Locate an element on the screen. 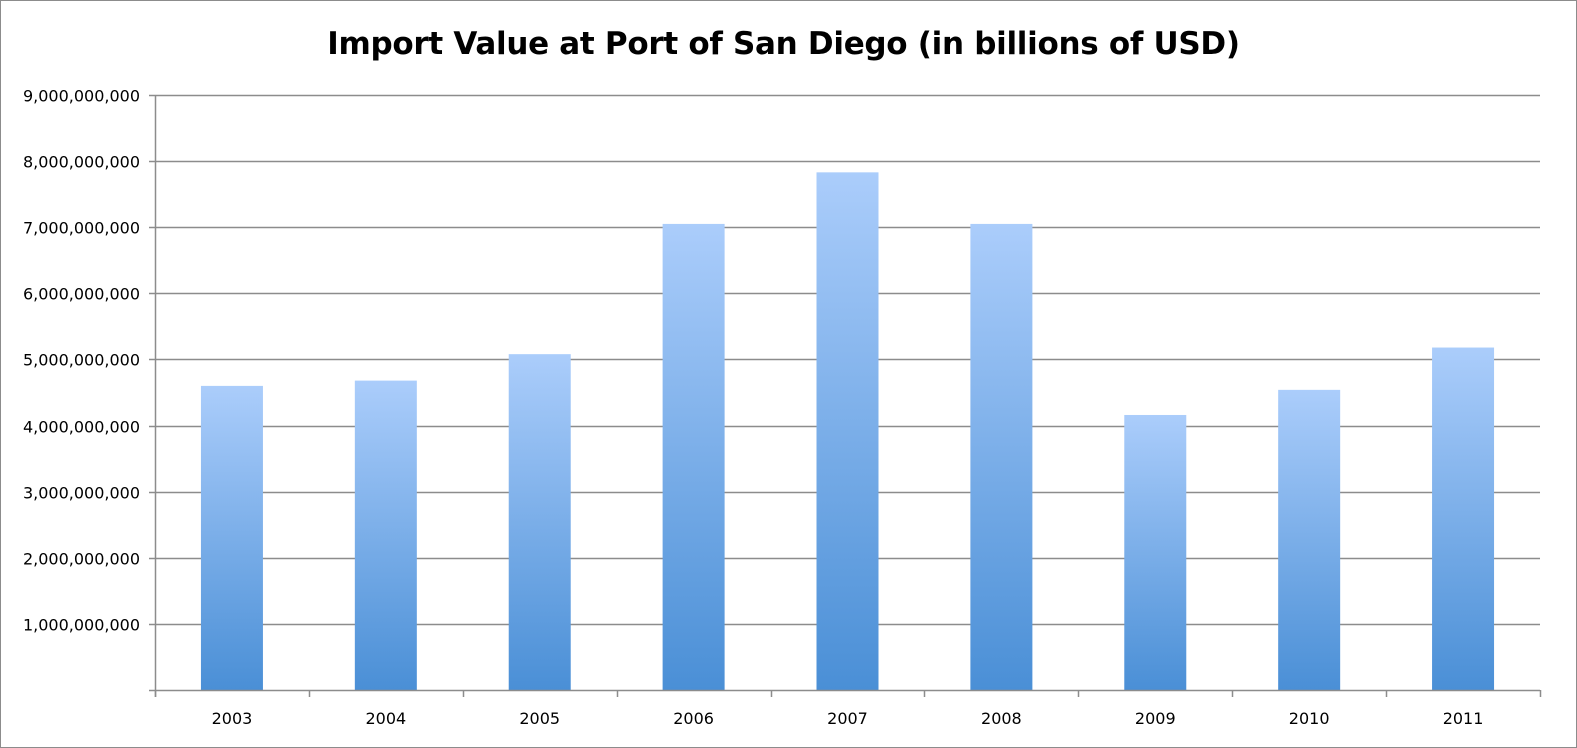 This screenshot has width=1577, height=748. bar-2005 is located at coordinates (539, 522).